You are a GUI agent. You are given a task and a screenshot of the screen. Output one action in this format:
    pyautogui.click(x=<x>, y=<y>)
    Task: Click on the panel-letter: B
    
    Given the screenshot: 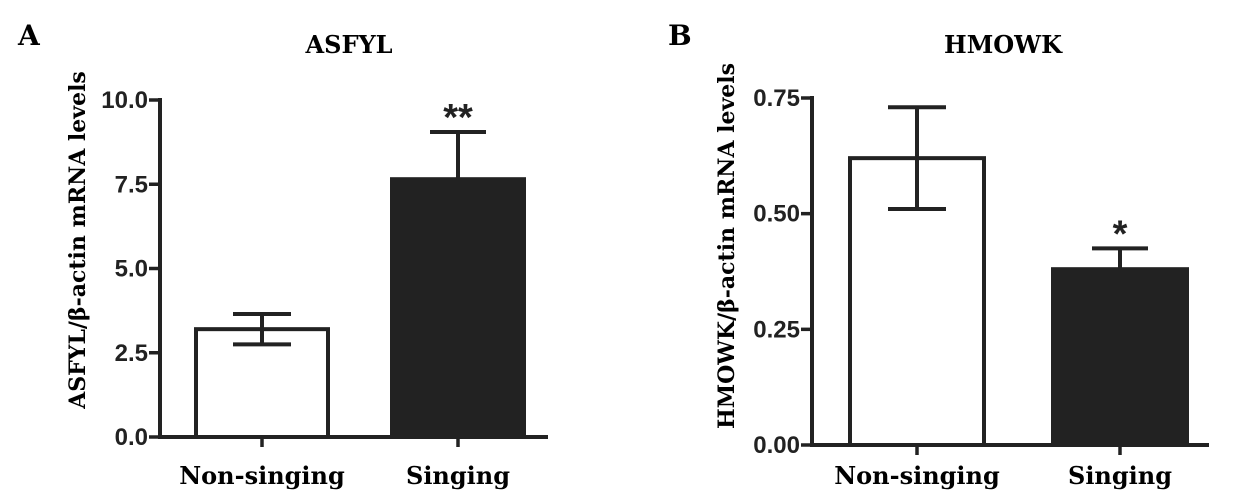 What is the action you would take?
    pyautogui.click(x=680, y=35)
    